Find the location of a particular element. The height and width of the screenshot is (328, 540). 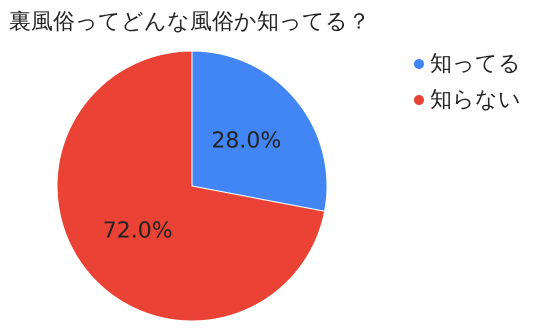

legend-label: 知ってる is located at coordinates (475, 64).